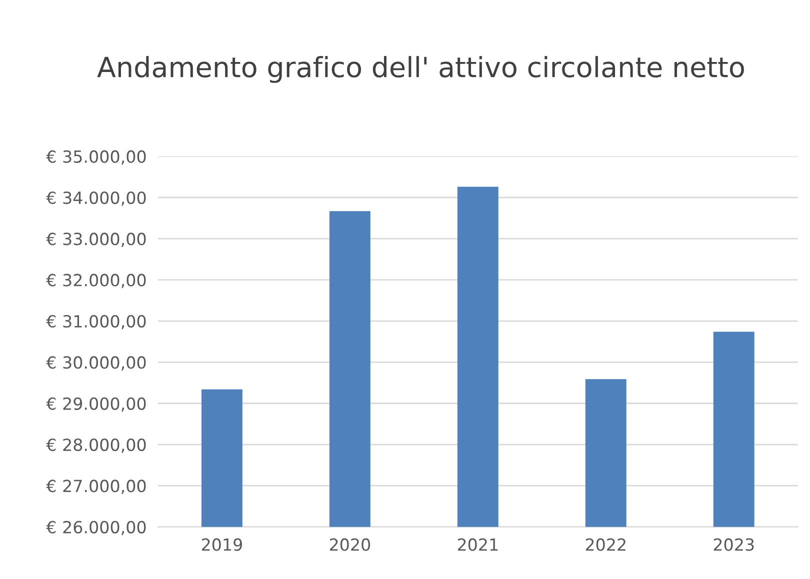 The height and width of the screenshot is (579, 810). What do you see at coordinates (96, 487) in the screenshot?
I see `y-tick-label: € 27.000,00` at bounding box center [96, 487].